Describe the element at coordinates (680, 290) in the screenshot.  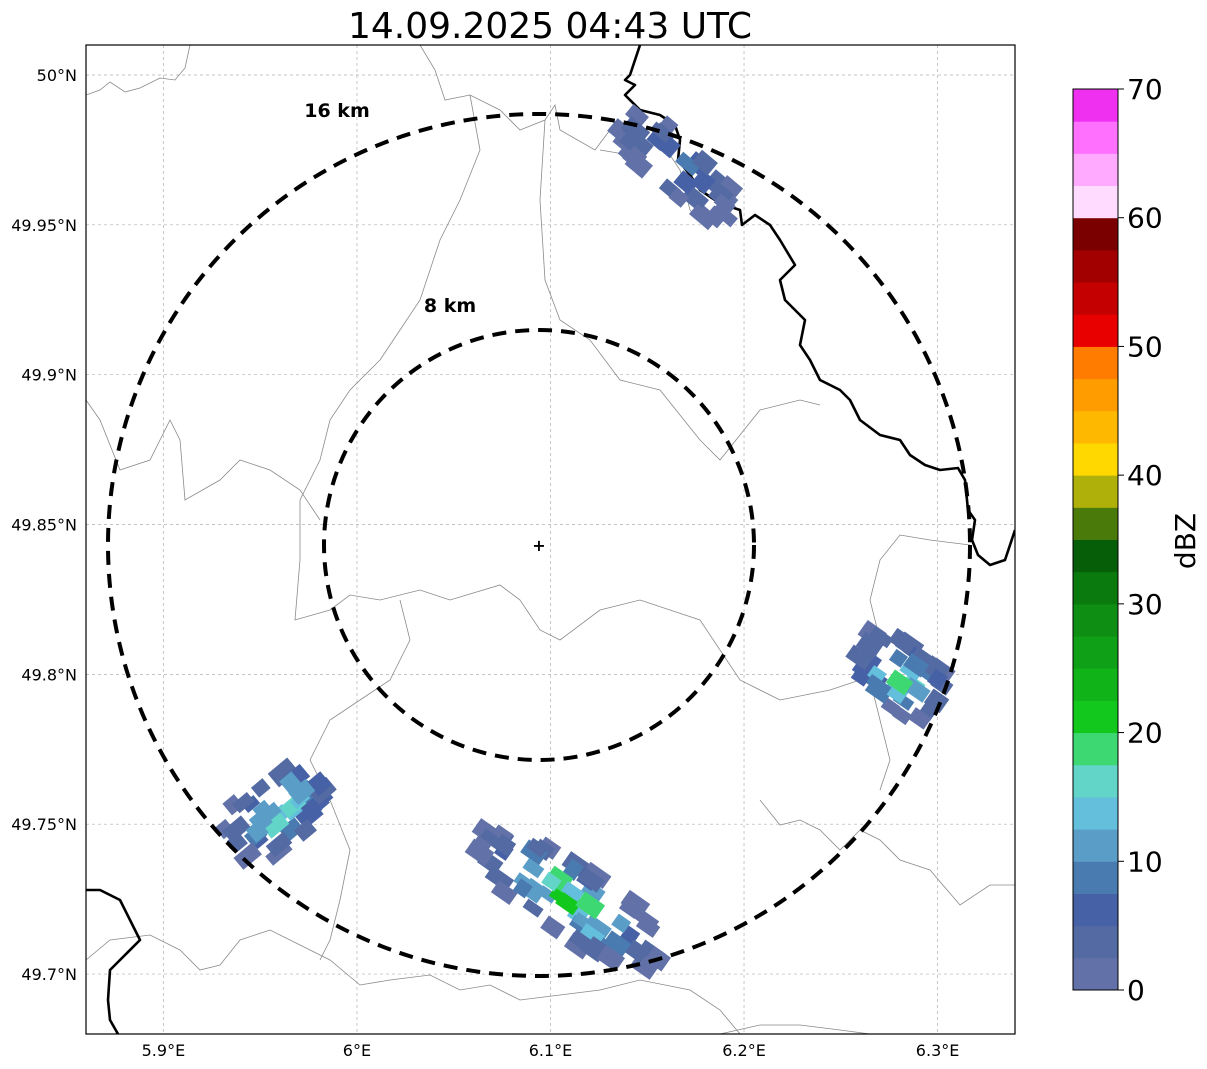
I see `admin-border-river-west` at that location.